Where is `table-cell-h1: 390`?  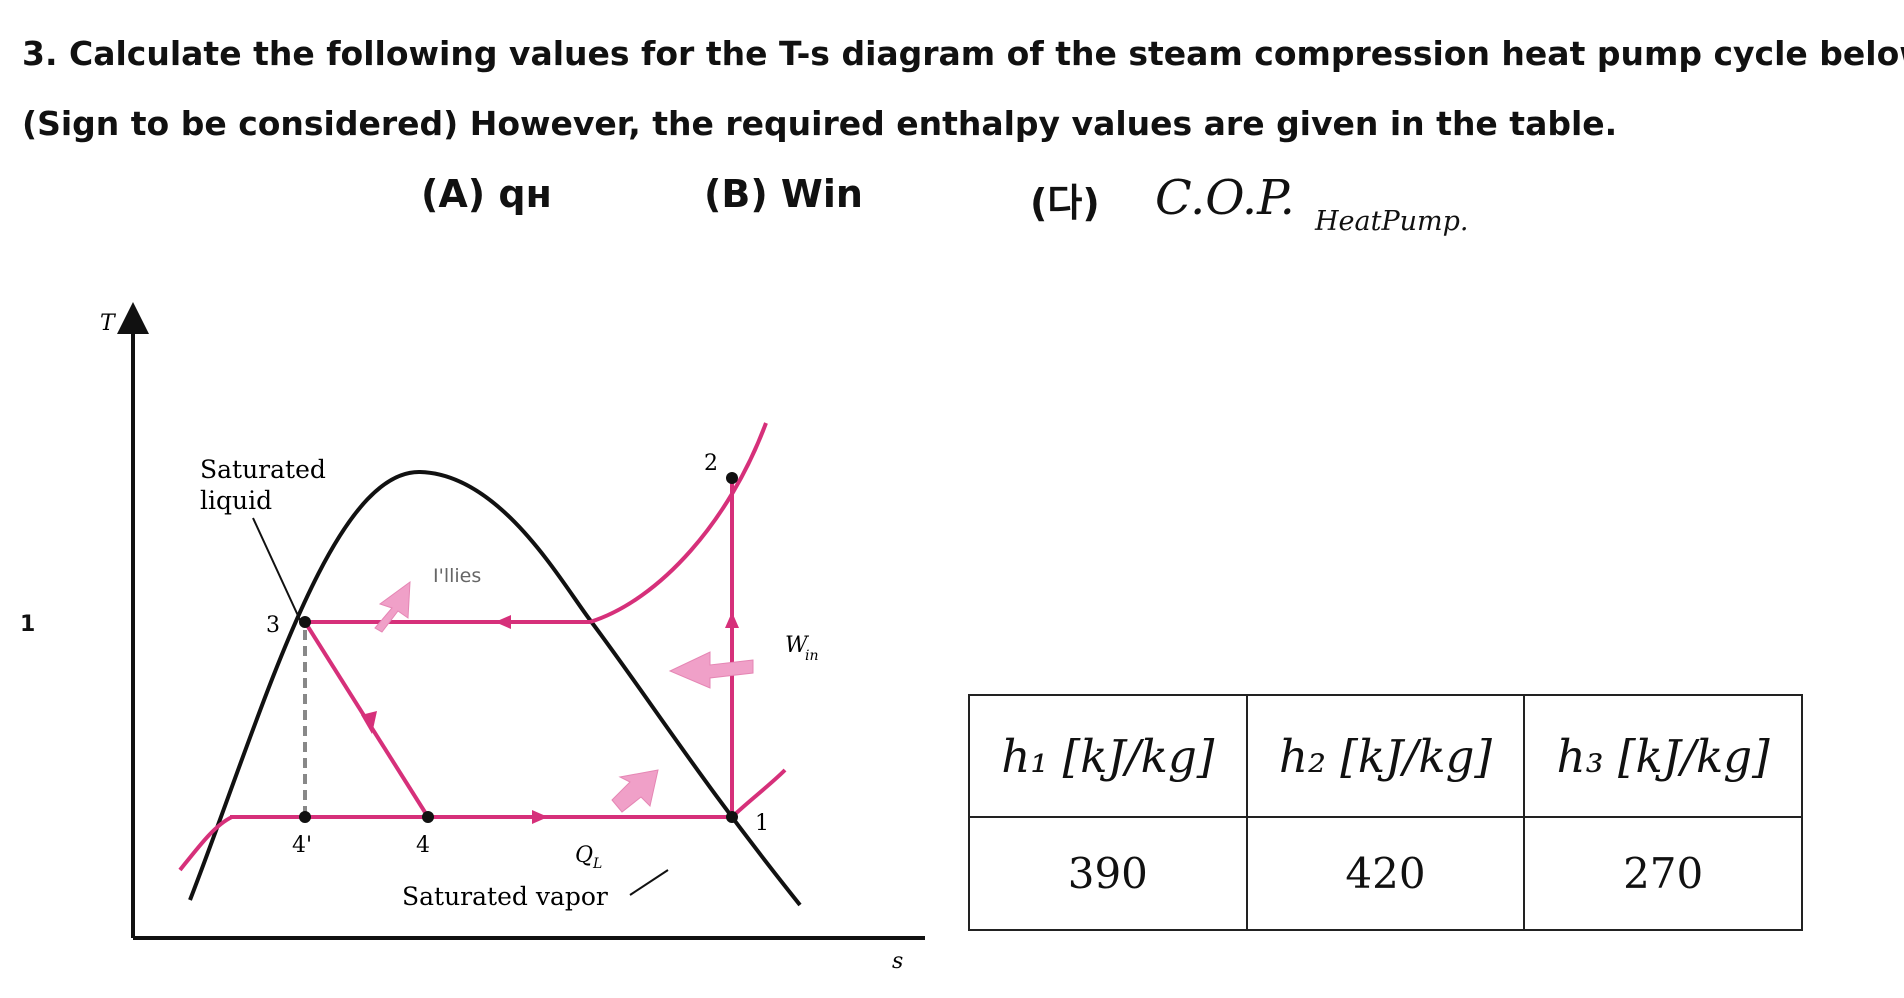 table-cell-h1: 390 is located at coordinates (1108, 873).